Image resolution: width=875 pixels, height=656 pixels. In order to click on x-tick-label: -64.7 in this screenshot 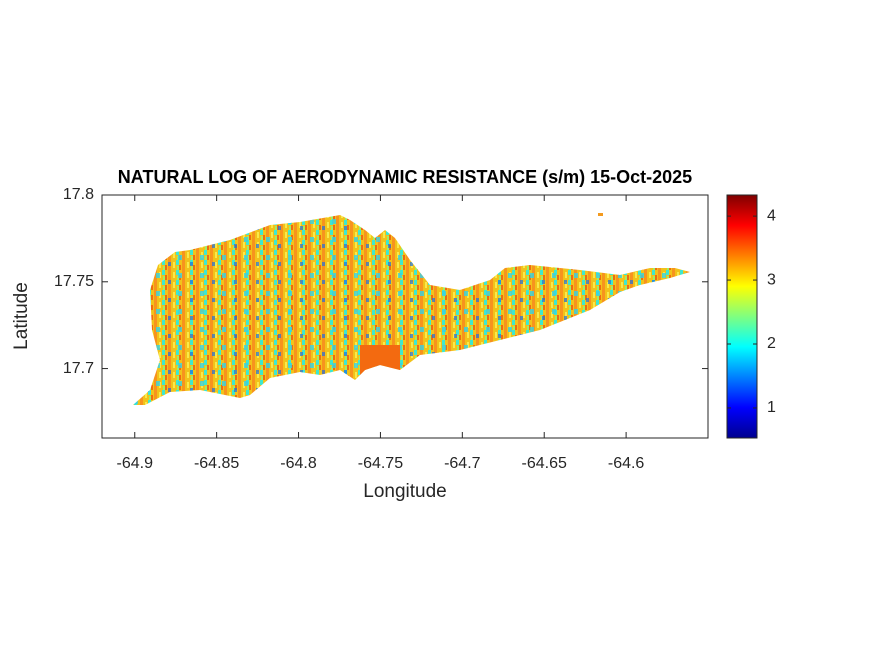, I will do `click(462, 463)`.